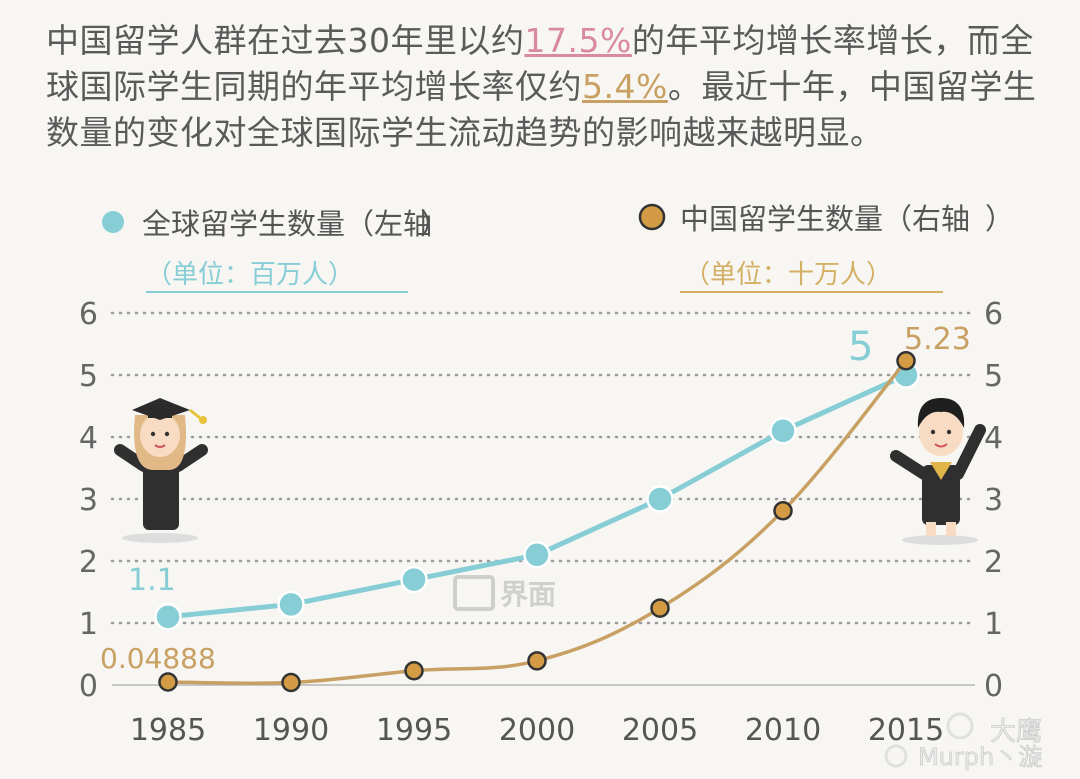 The height and width of the screenshot is (779, 1080). Describe the element at coordinates (88, 562) in the screenshot. I see `y-left-tick-2: 2` at that location.